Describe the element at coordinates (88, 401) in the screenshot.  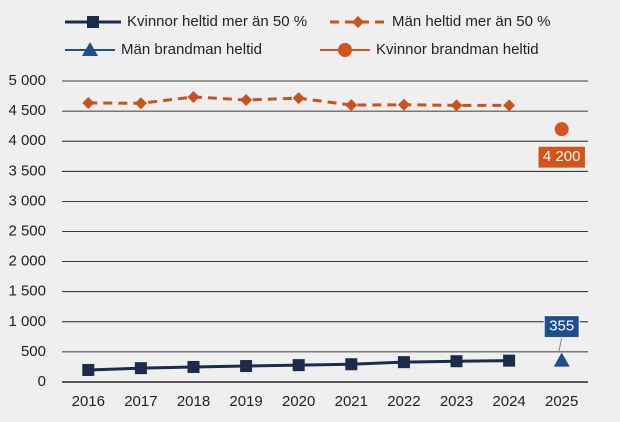
I see `x-tick-label: 2016` at that location.